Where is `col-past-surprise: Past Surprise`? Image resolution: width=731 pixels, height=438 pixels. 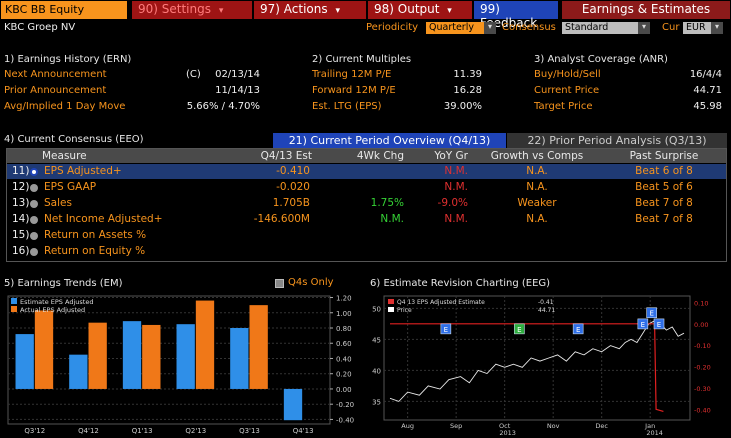
col-past-surprise: Past Surprise is located at coordinates (664, 156).